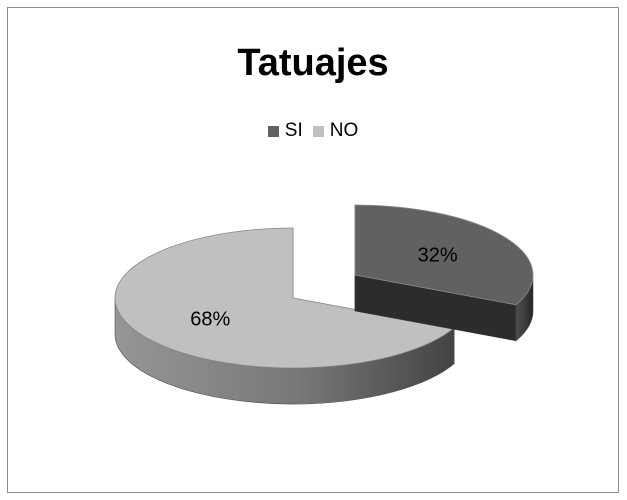  Describe the element at coordinates (313, 63) in the screenshot. I see `chart-title: Tatuajes` at that location.